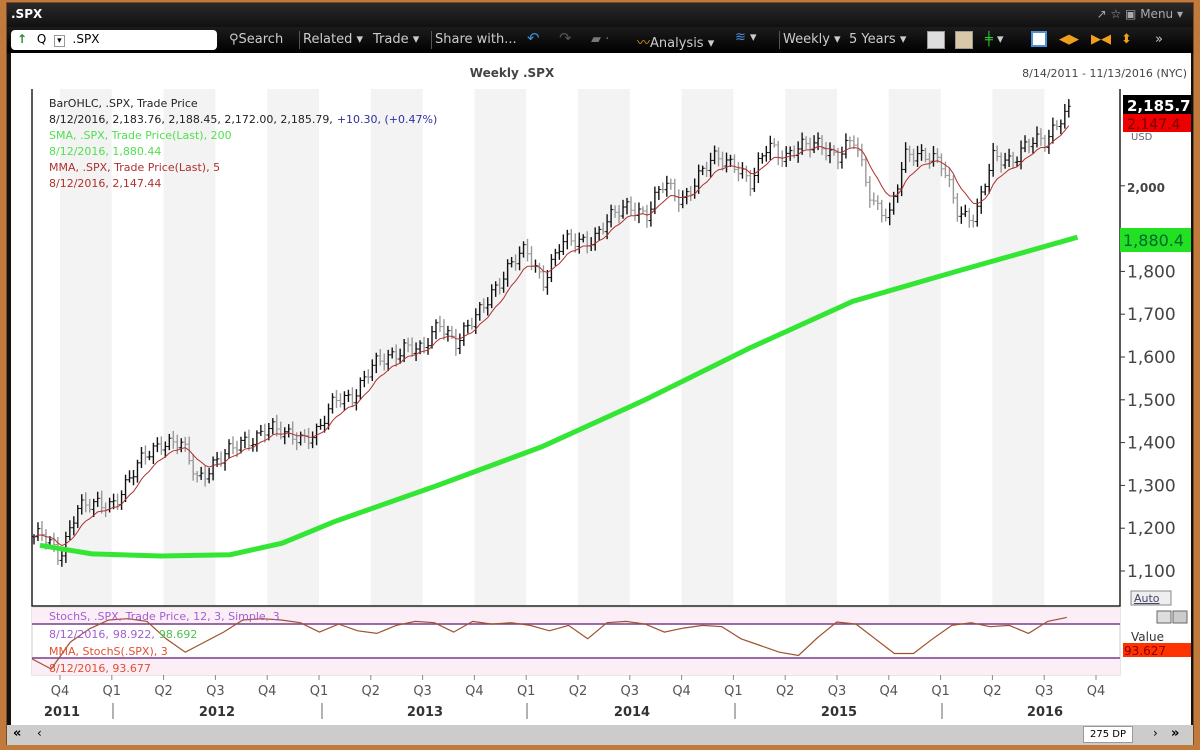 The width and height of the screenshot is (1200, 750). What do you see at coordinates (105, 183) in the screenshot?
I see `legend-mma-value: 8/12/2016, 2,147.44` at bounding box center [105, 183].